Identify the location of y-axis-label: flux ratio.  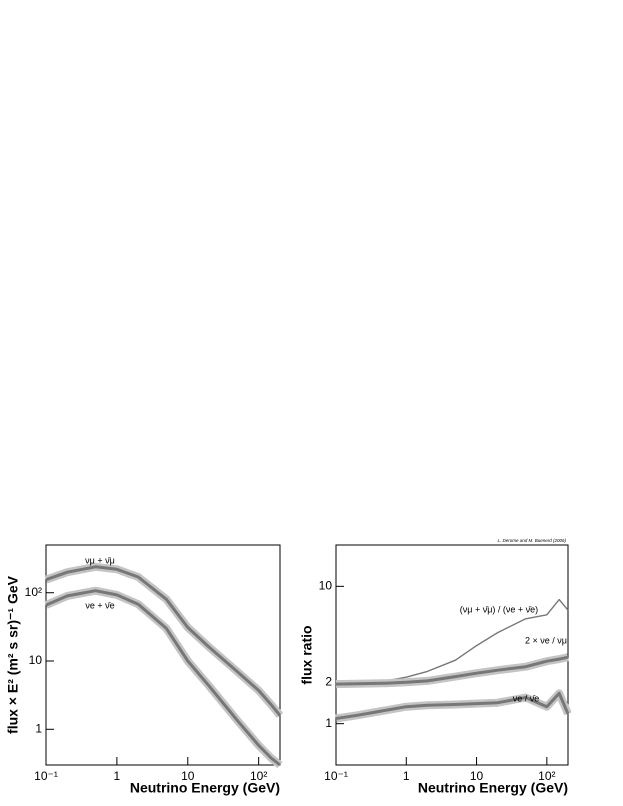
(307, 654).